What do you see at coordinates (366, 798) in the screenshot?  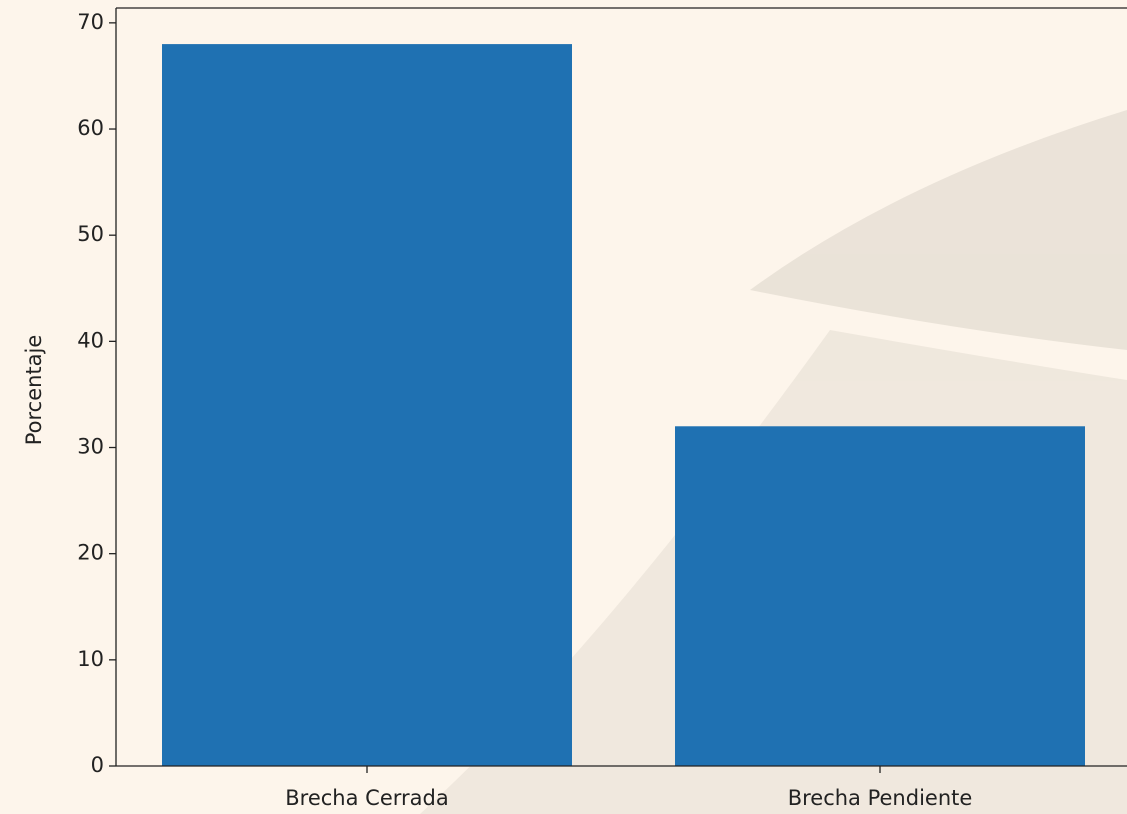 I see `x-tick-label: Brecha Cerrada` at bounding box center [366, 798].